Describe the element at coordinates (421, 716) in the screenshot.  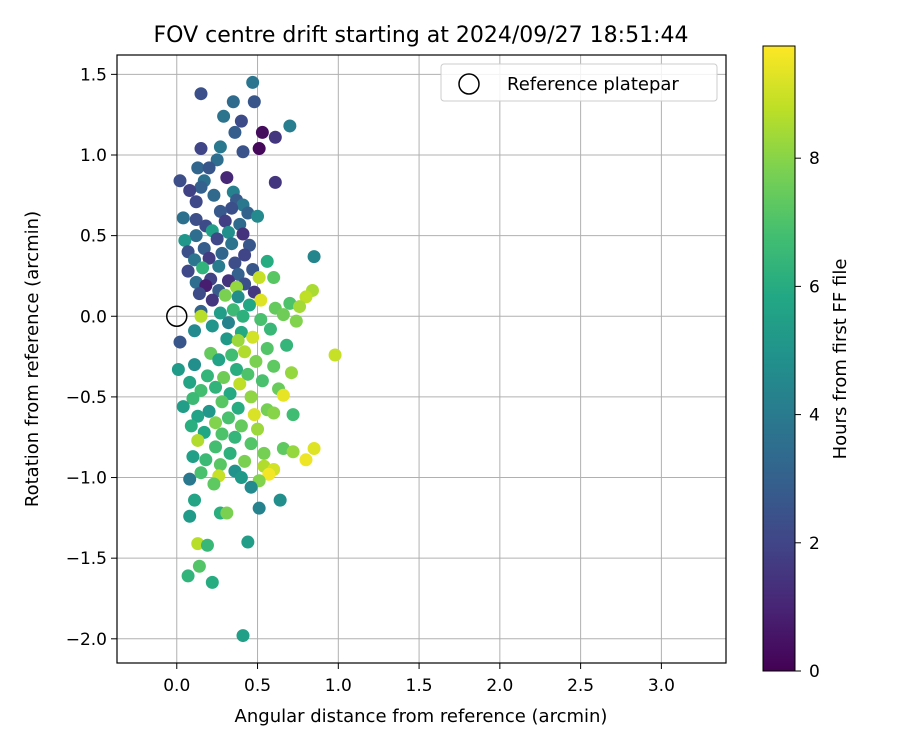
I see `x-axis-label: Angular distance from reference (arcmin)` at that location.